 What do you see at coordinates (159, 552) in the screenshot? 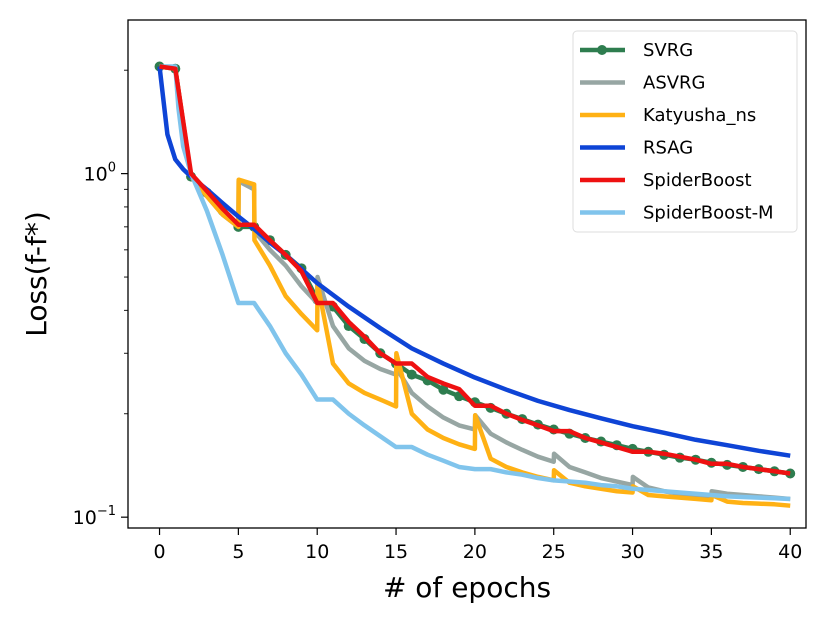
I see `x-tick-label: 0` at bounding box center [159, 552].